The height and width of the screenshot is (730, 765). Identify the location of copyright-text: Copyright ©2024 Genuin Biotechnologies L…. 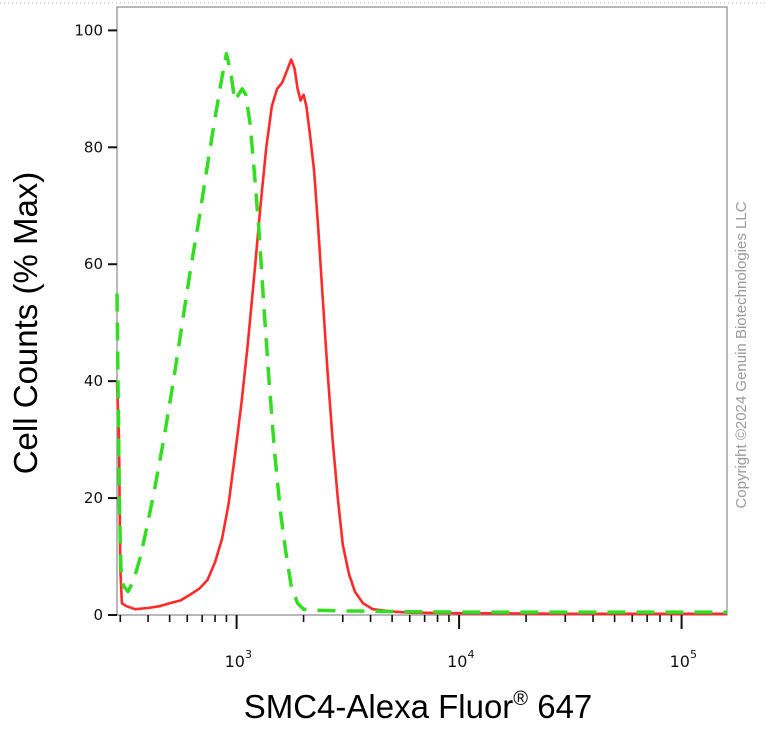
(741, 354).